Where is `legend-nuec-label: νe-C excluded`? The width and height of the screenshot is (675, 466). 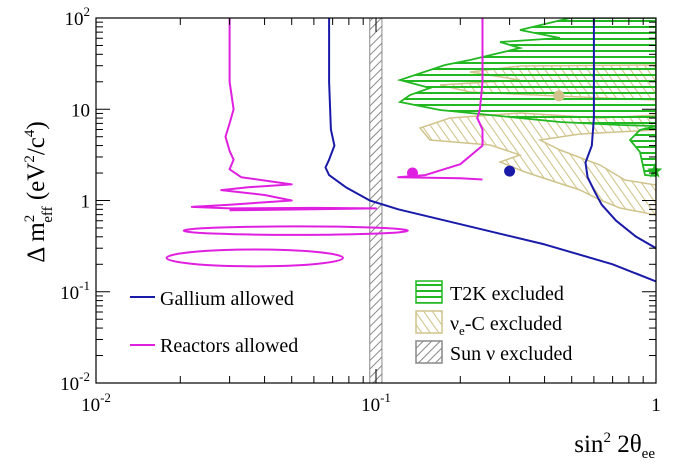 legend-nuec-label: νe-C excluded is located at coordinates (506, 325).